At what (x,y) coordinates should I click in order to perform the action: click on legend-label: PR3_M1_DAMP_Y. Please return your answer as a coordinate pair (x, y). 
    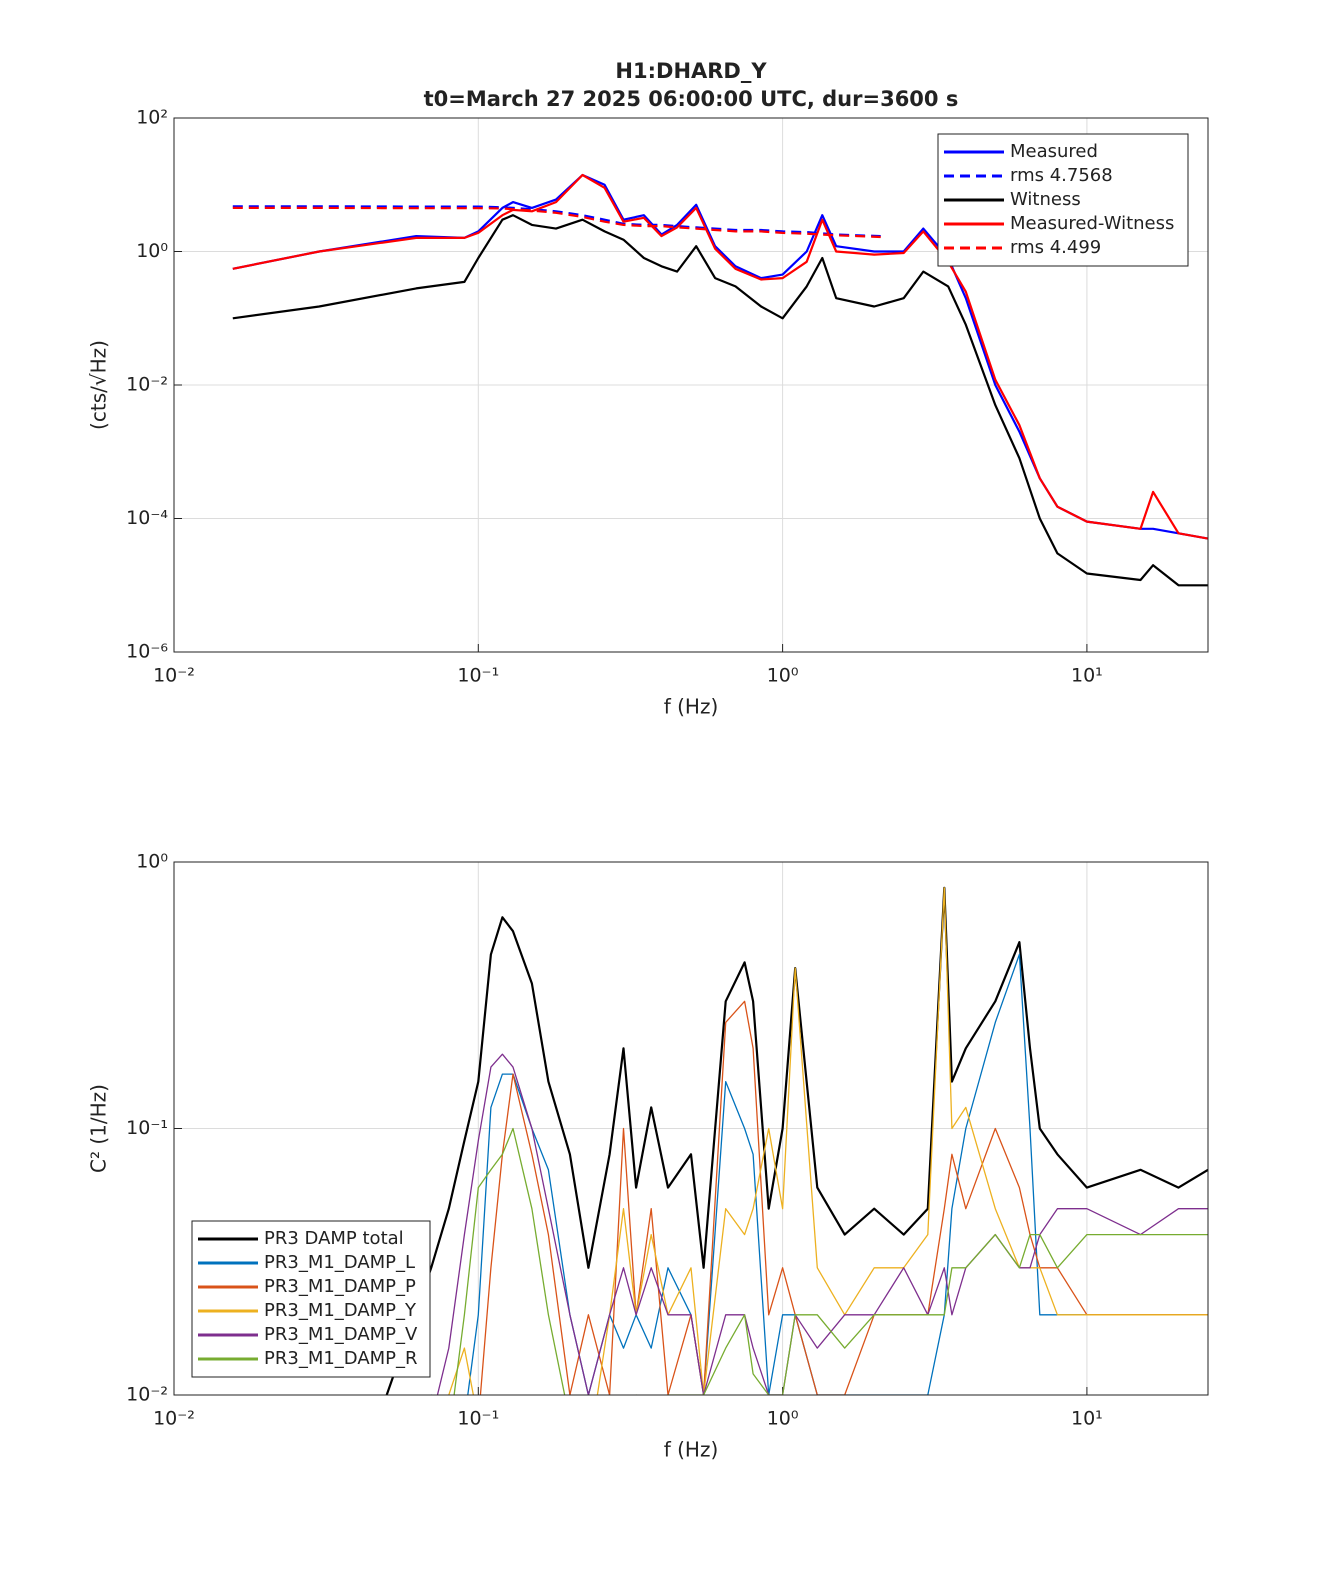
    Looking at the image, I should click on (340, 1310).